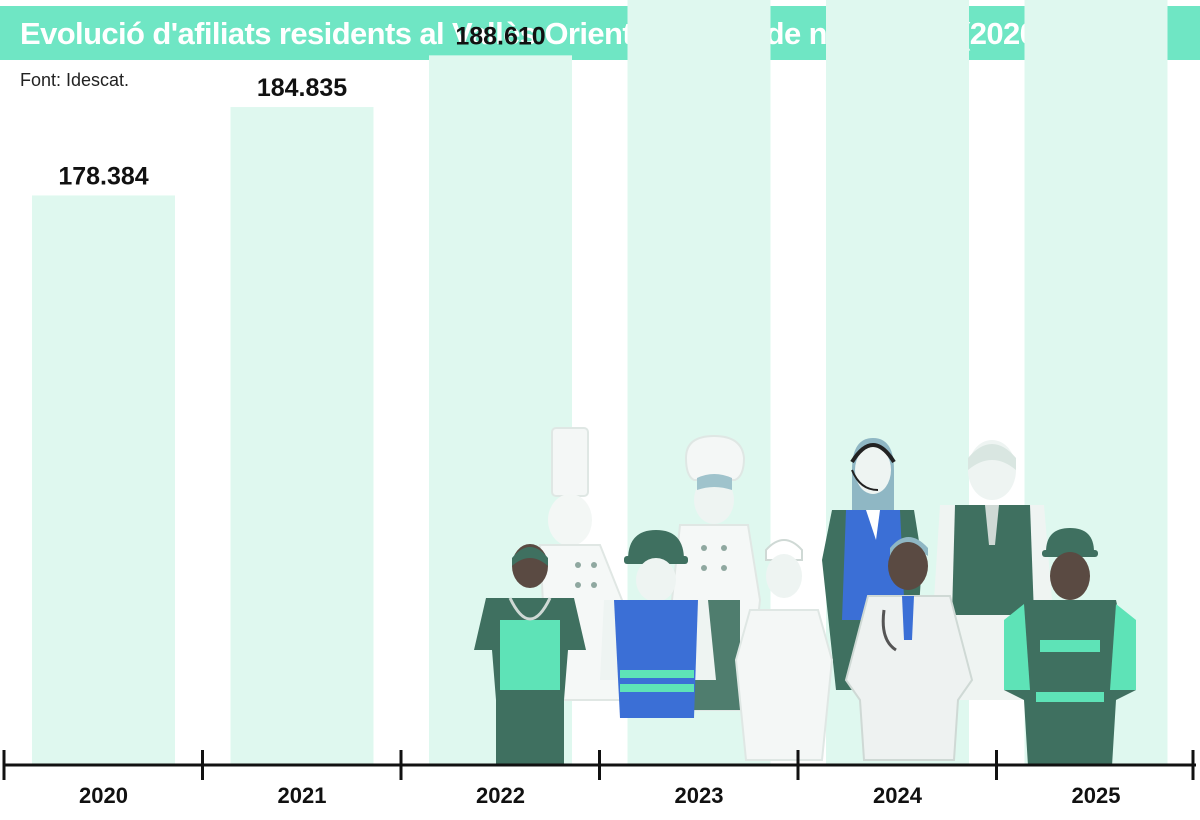 This screenshot has height=820, width=1200. Describe the element at coordinates (75, 80) in the screenshot. I see `source-note: Font: Idescat.` at that location.